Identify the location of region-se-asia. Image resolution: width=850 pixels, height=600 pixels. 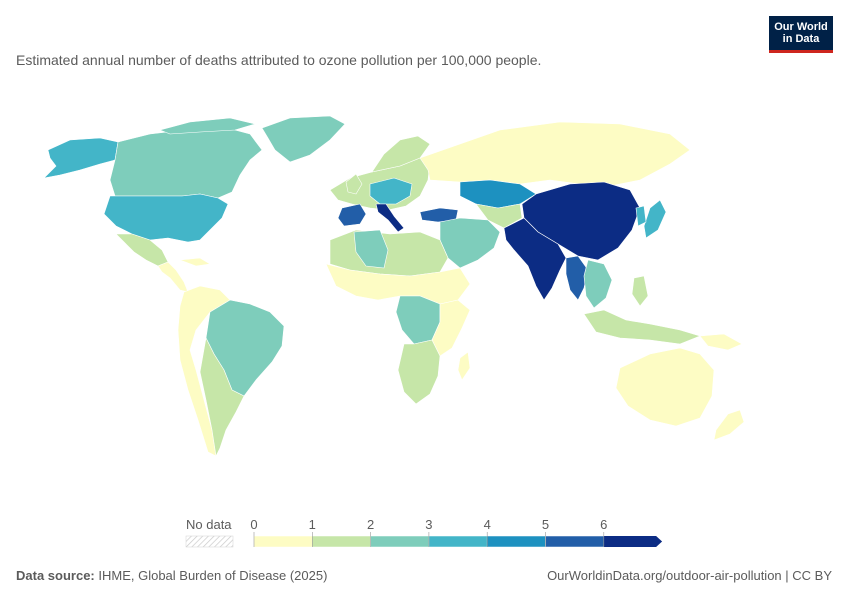
(598, 284).